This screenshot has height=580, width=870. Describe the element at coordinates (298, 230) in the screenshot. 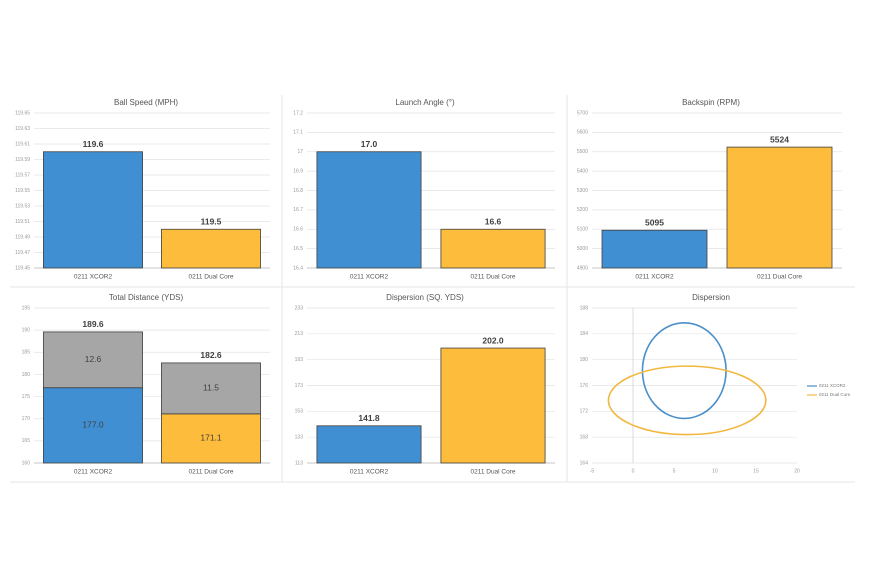

I see `y-tick-label: 16.6` at that location.